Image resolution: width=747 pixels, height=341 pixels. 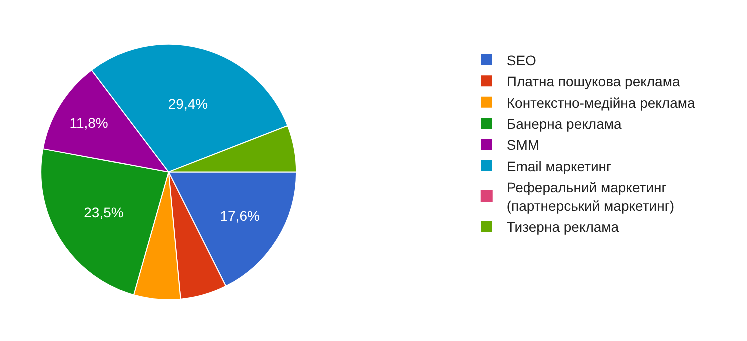 I want to click on data-label: 11,8%, so click(x=89, y=122).